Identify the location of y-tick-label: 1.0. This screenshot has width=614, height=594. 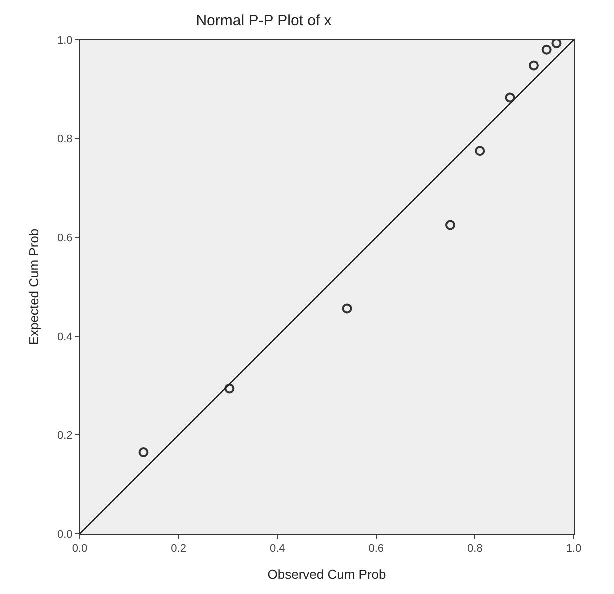
(65, 40).